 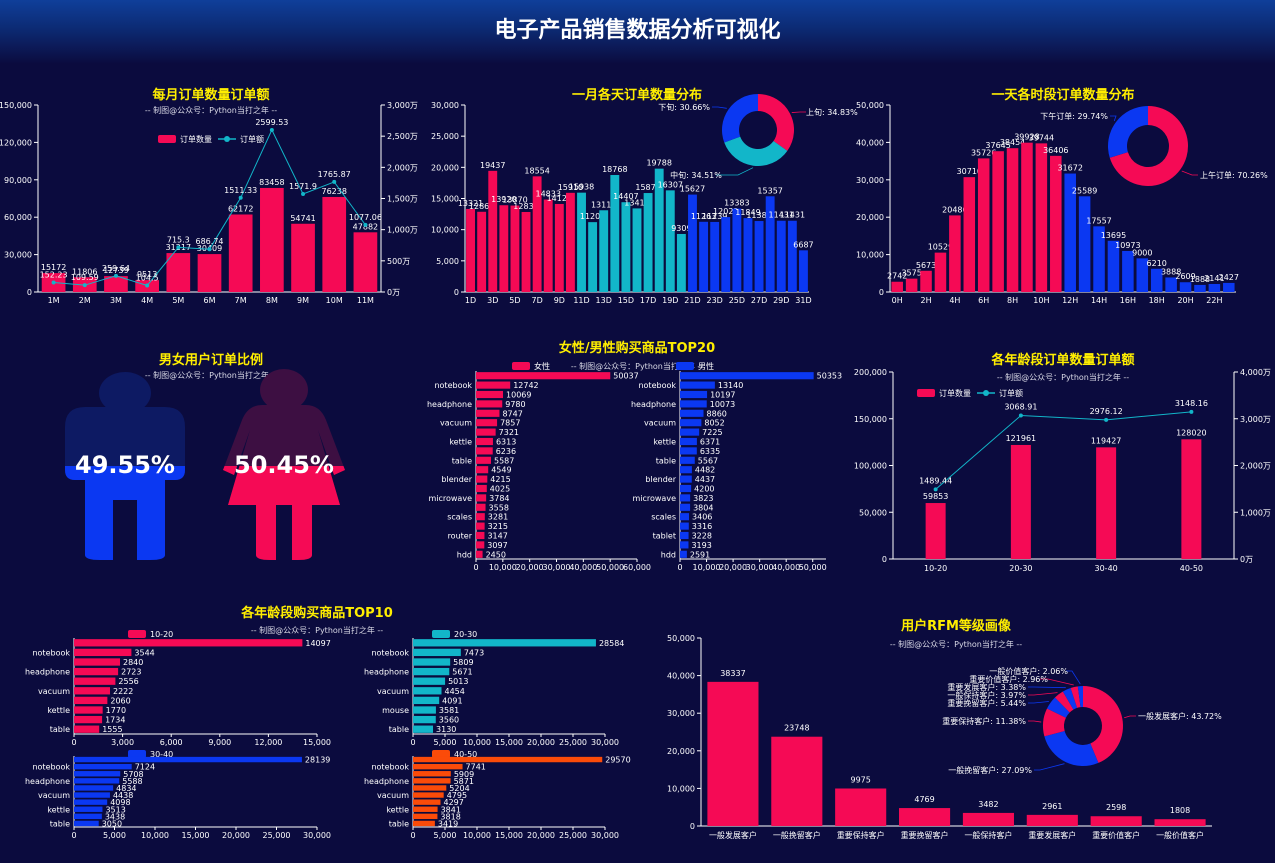 What do you see at coordinates (116, 268) in the screenshot?
I see `monthly-line-label: 259.64` at bounding box center [116, 268].